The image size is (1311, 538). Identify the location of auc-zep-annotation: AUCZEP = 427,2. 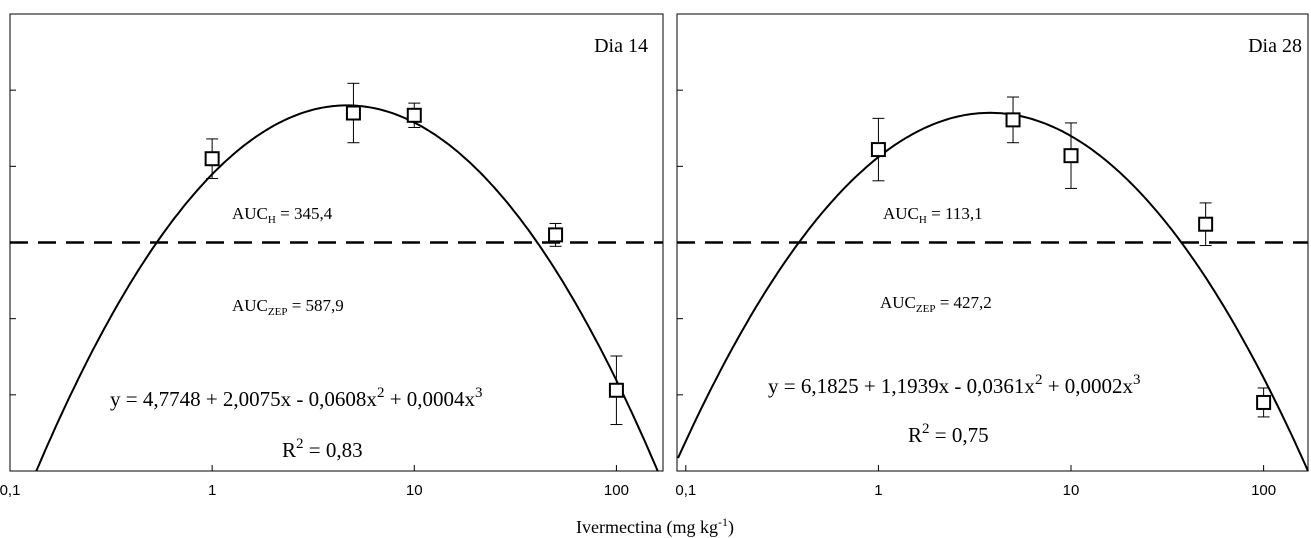
(936, 304).